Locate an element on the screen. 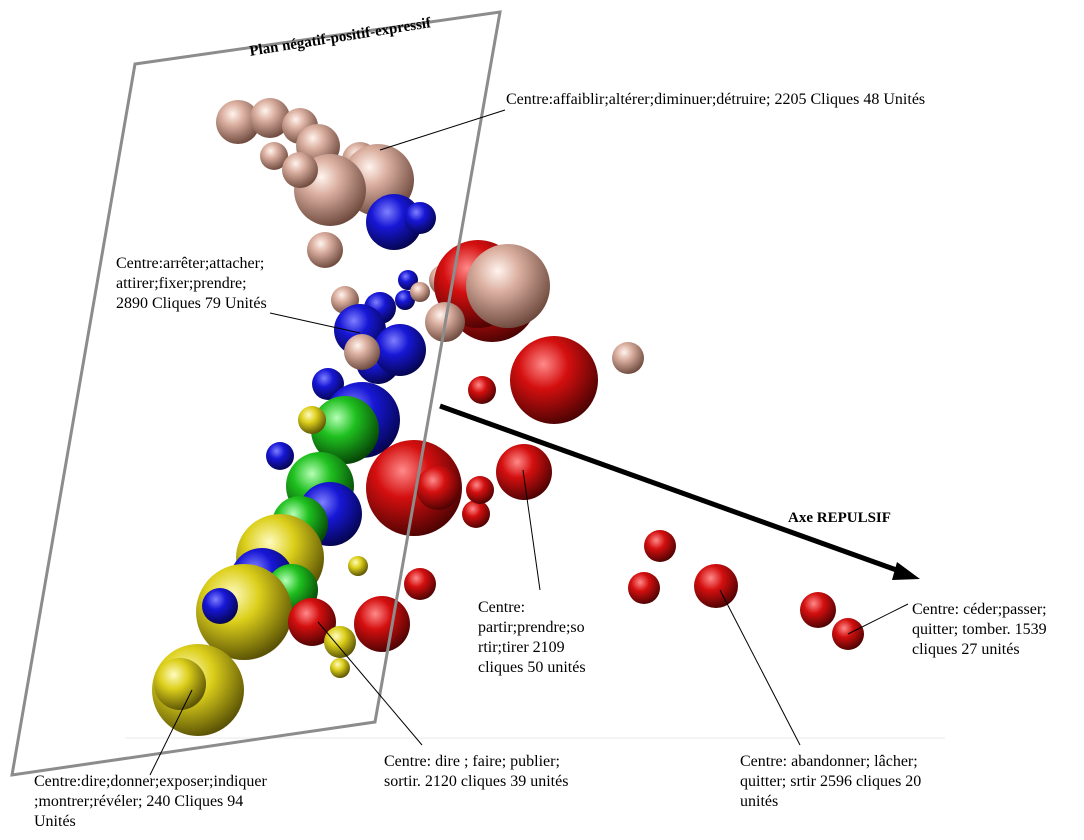  leader-line-arreter is located at coordinates (315, 323).